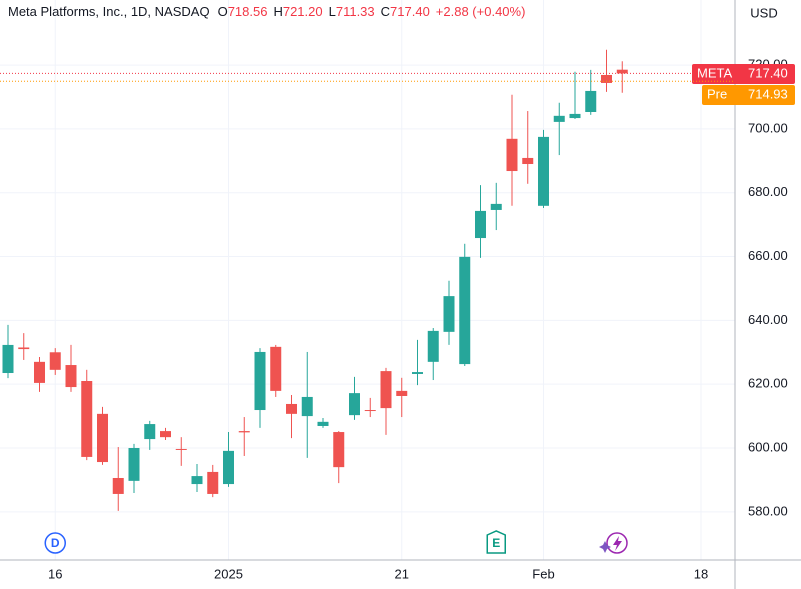 This screenshot has height=589, width=801. What do you see at coordinates (768, 127) in the screenshot?
I see `y-tick-label: 700.00` at bounding box center [768, 127].